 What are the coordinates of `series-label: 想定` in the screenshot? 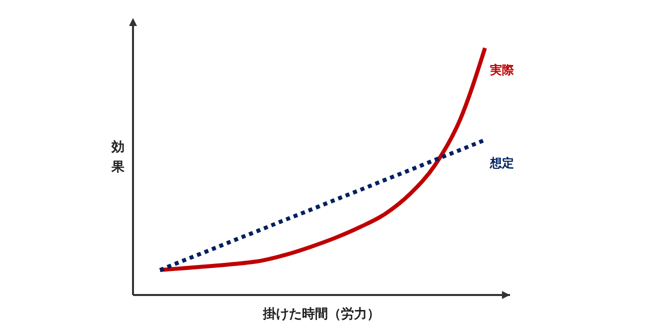 It's located at (501, 163).